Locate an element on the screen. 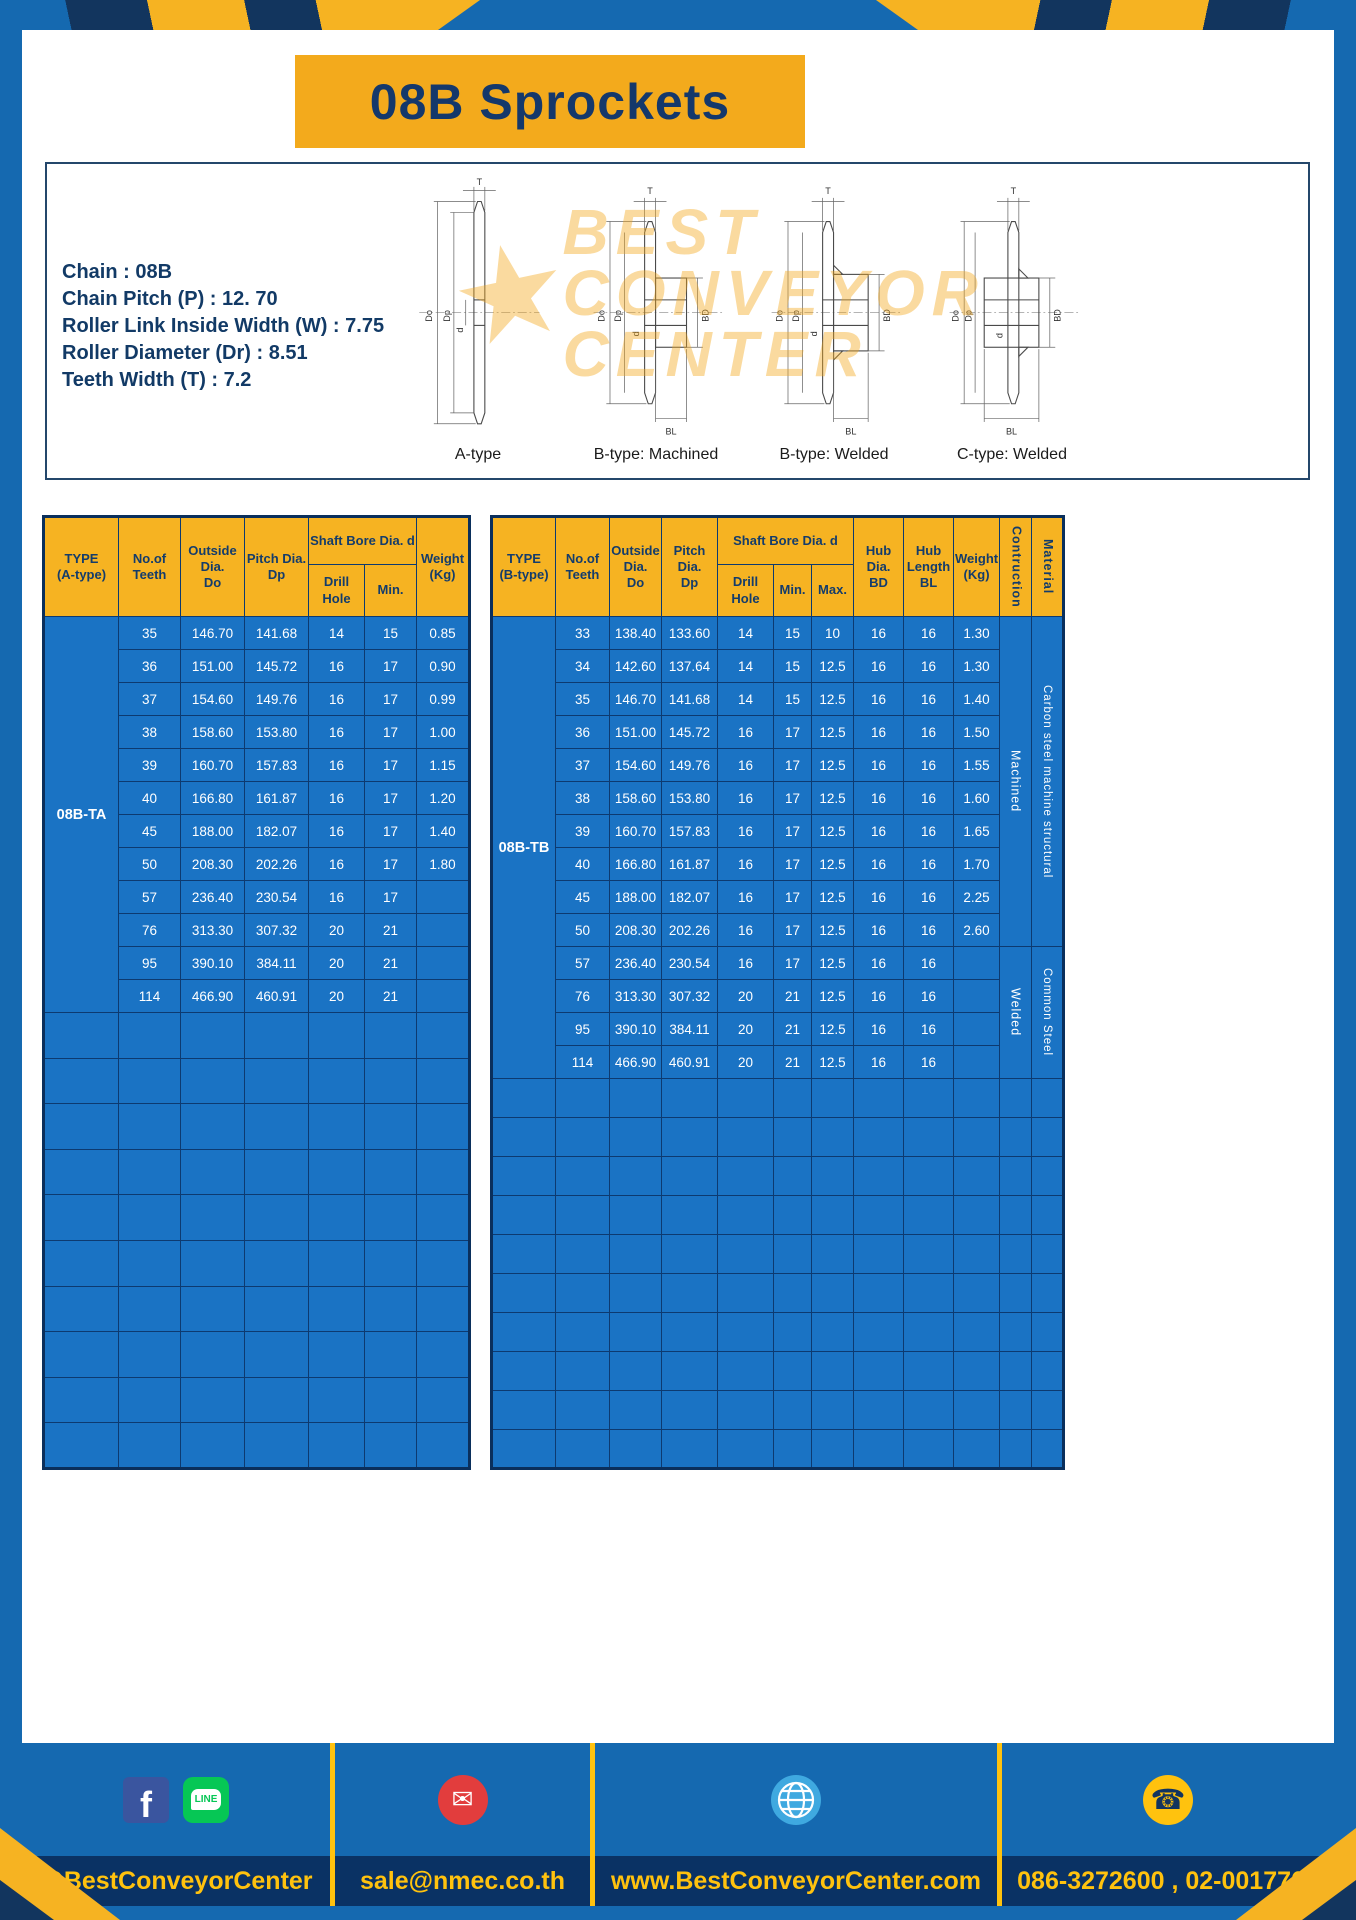  table-b-cell: 76 is located at coordinates (582, 996).